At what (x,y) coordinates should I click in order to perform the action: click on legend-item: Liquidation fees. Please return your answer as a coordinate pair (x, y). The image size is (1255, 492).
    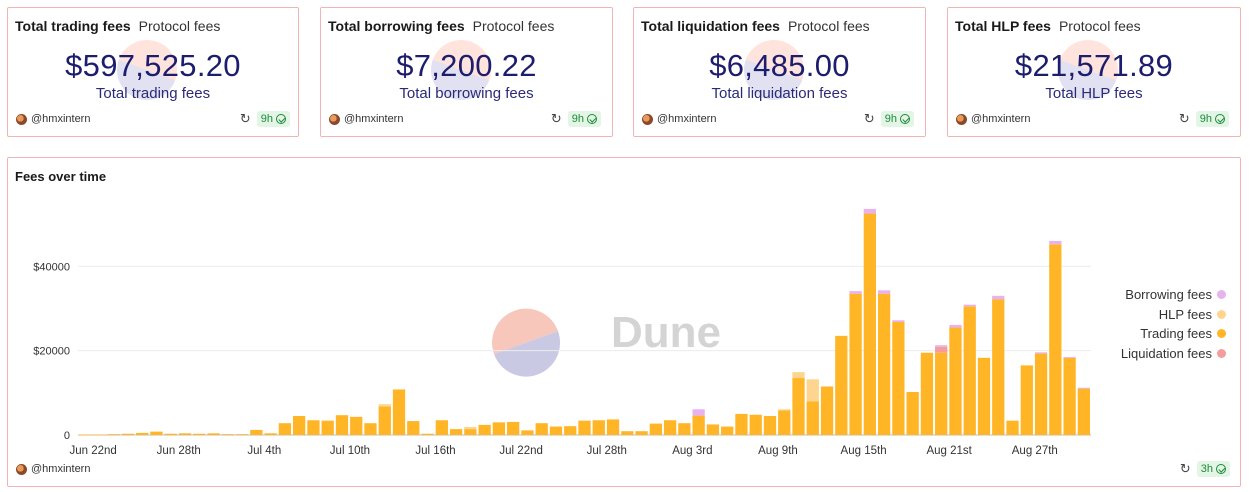
    Looking at the image, I should click on (1173, 354).